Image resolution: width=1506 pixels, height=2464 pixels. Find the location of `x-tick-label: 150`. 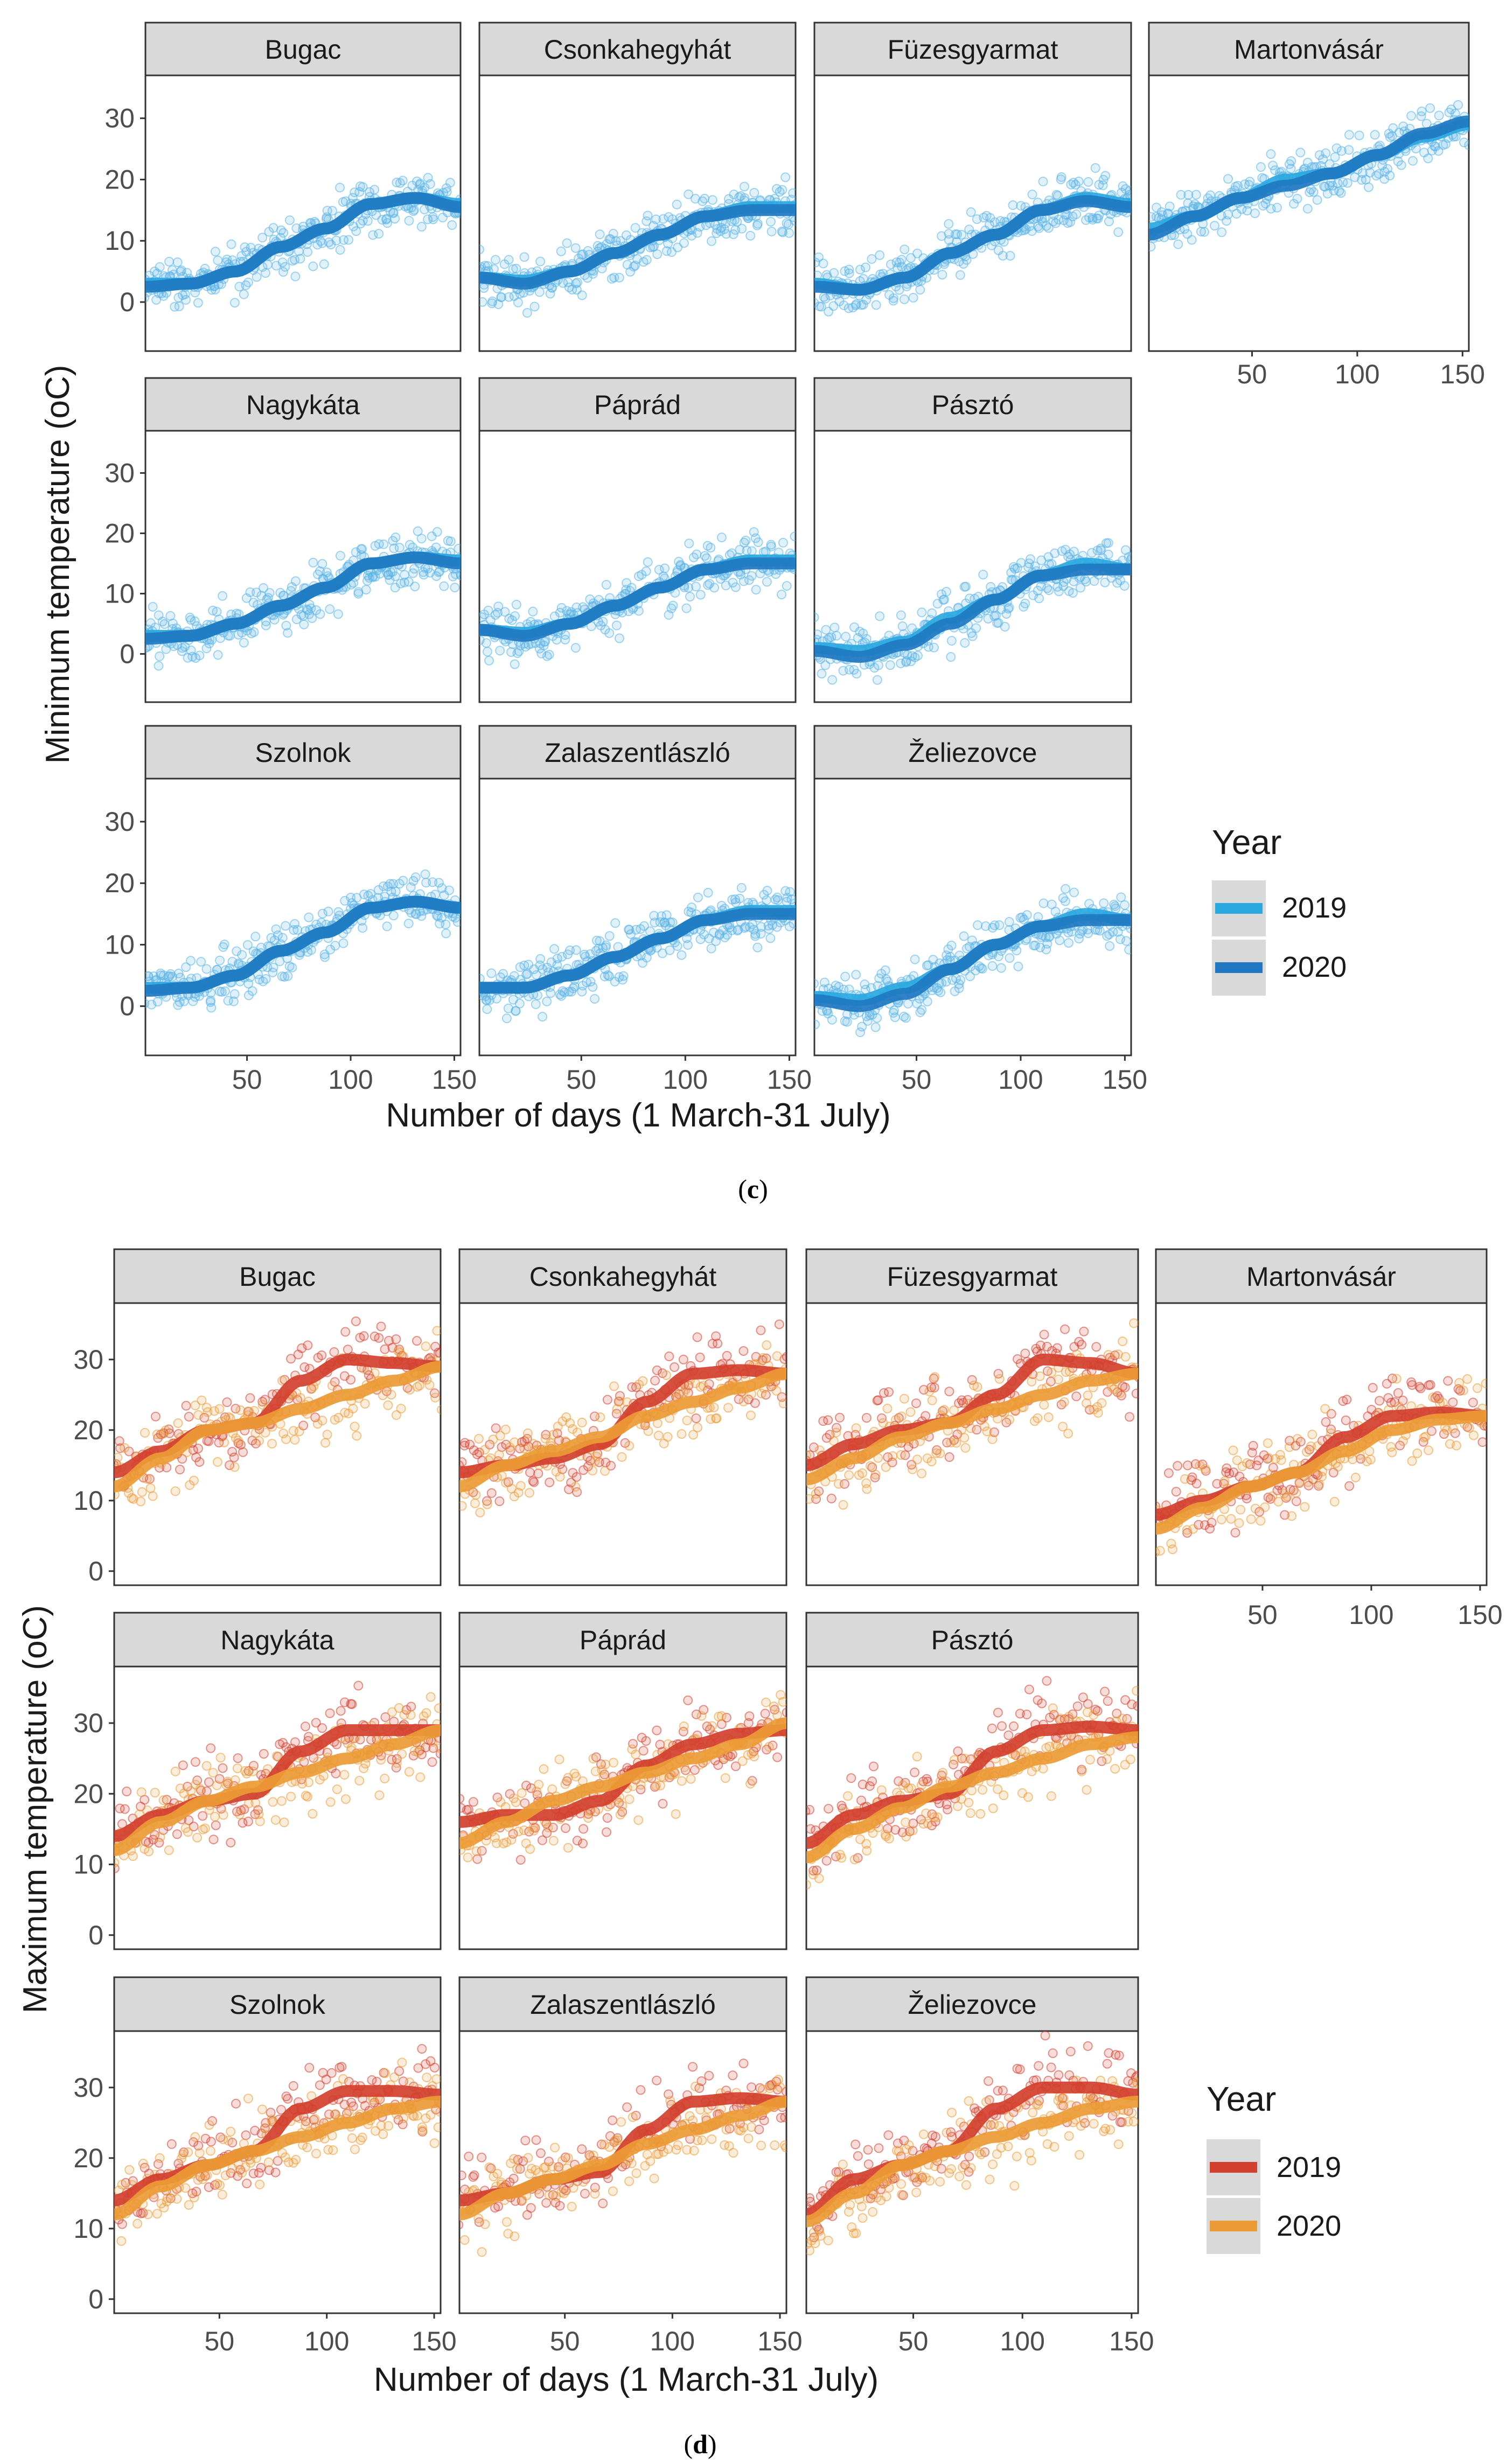

x-tick-label: 150 is located at coordinates (1480, 1615).